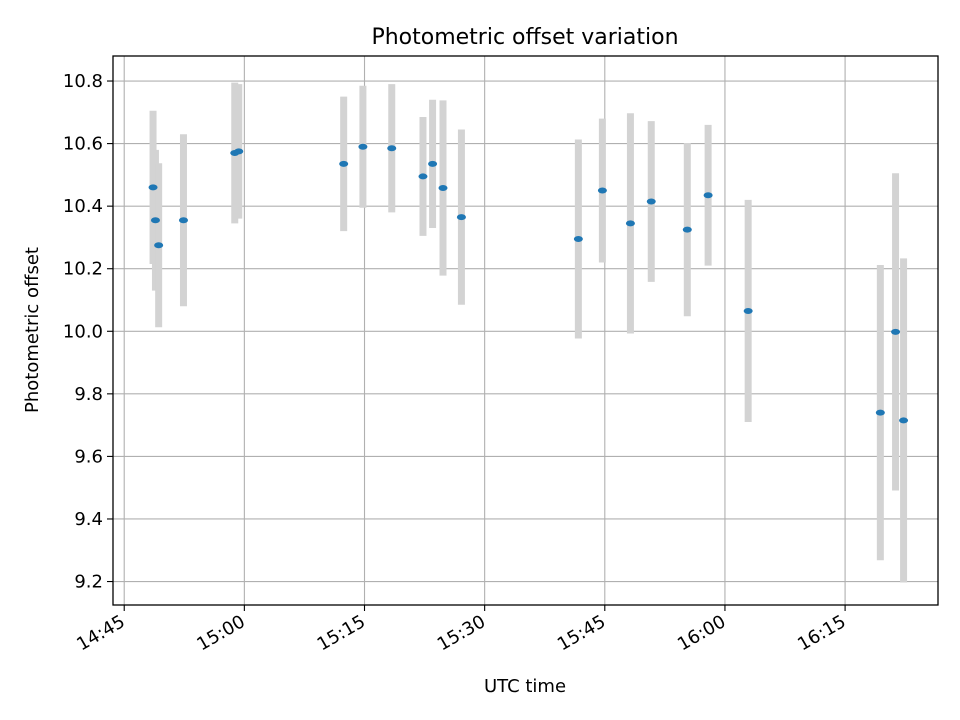 The width and height of the screenshot is (960, 720). I want to click on x-tick-label: 15:00, so click(220, 633).